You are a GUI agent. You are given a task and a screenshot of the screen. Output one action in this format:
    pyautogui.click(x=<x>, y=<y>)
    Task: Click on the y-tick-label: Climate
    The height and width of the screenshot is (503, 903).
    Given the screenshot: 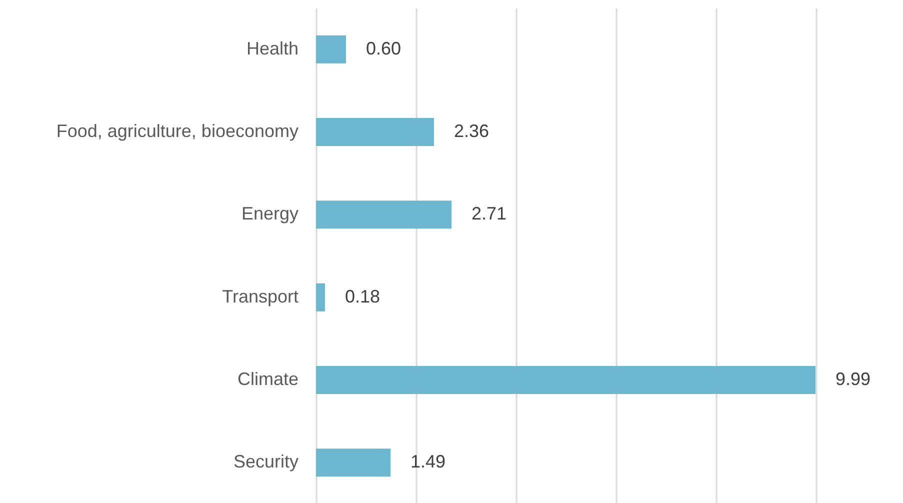 What is the action you would take?
    pyautogui.click(x=267, y=379)
    